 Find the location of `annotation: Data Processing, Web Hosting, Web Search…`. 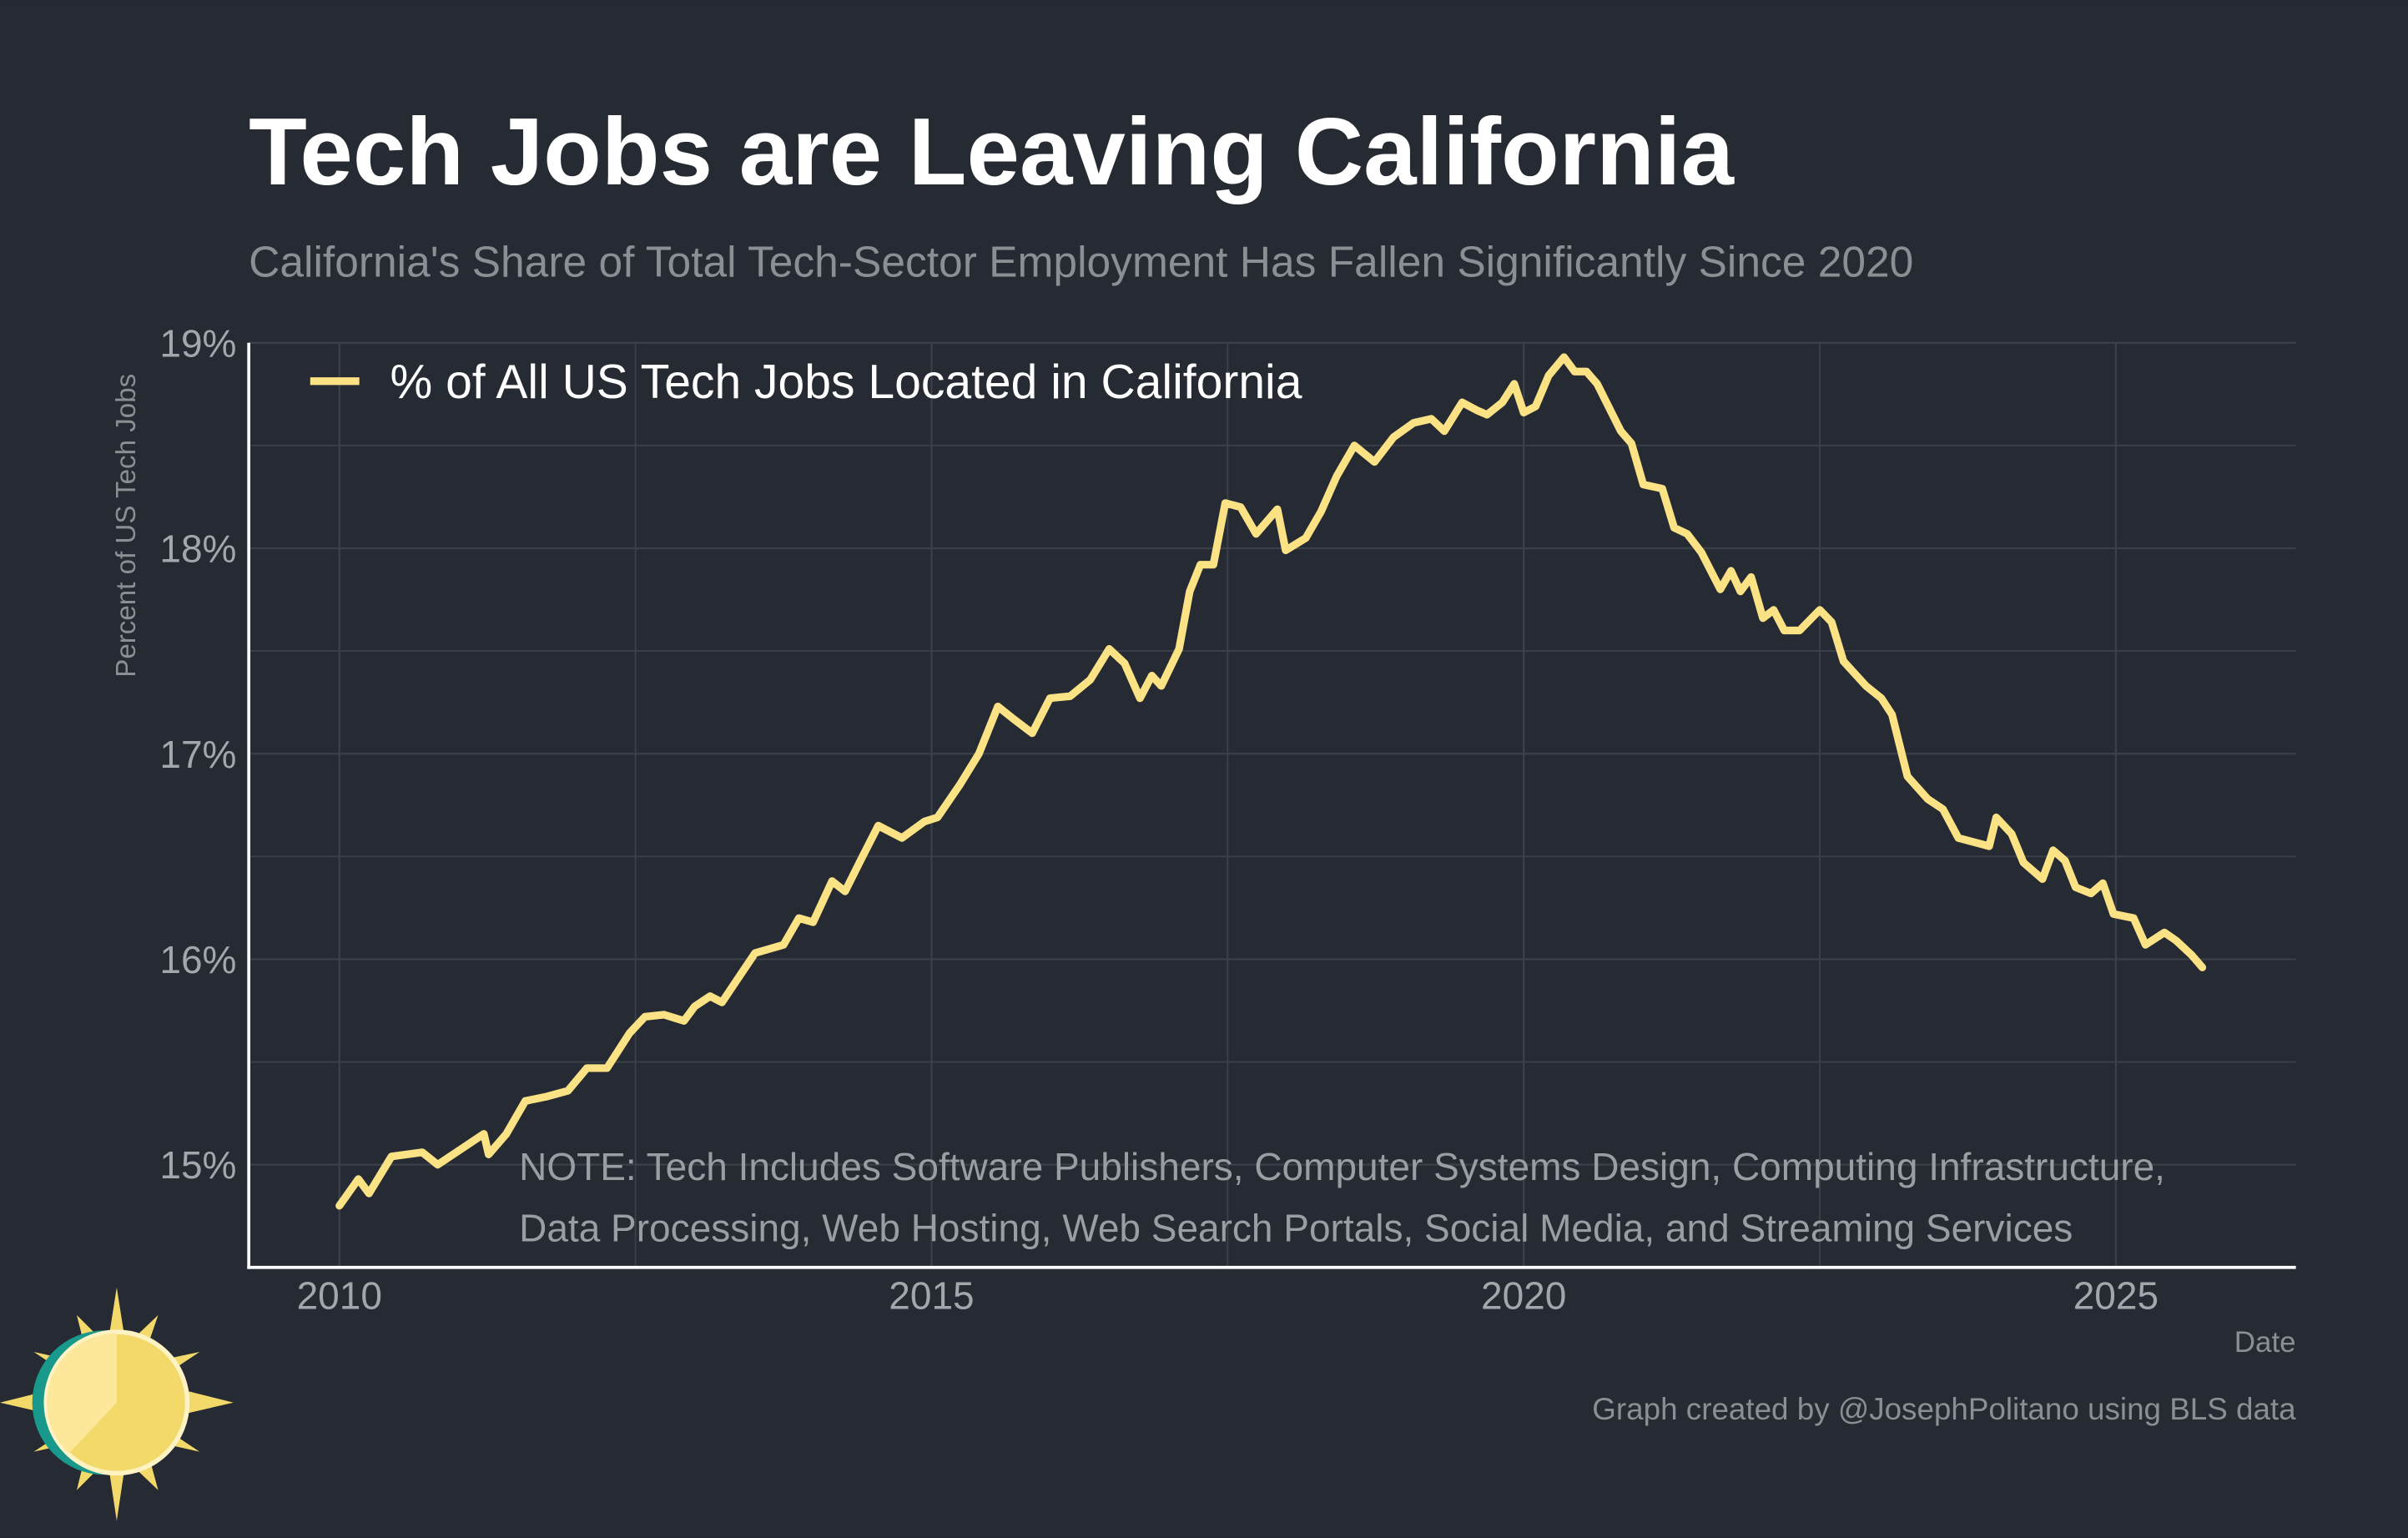

annotation: Data Processing, Web Hosting, Web Search… is located at coordinates (1296, 1227).